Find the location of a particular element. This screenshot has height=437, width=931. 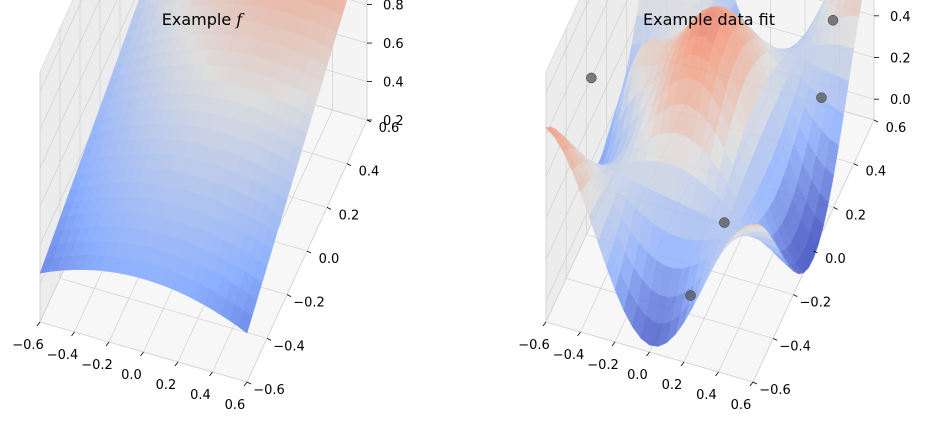

title-italic: f is located at coordinates (240, 19).